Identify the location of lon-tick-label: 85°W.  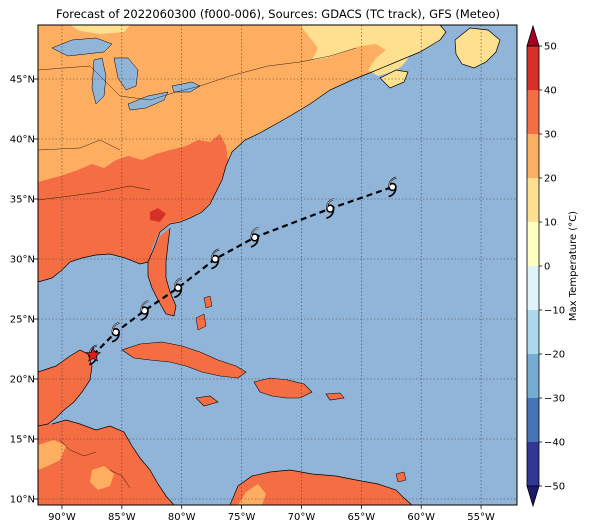
(122, 517).